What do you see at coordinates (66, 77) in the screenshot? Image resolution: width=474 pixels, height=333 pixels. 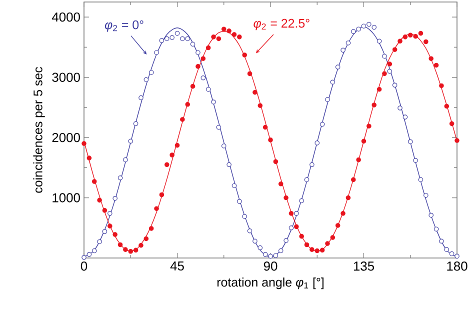 I see `y-tick-label: 3000` at bounding box center [66, 77].